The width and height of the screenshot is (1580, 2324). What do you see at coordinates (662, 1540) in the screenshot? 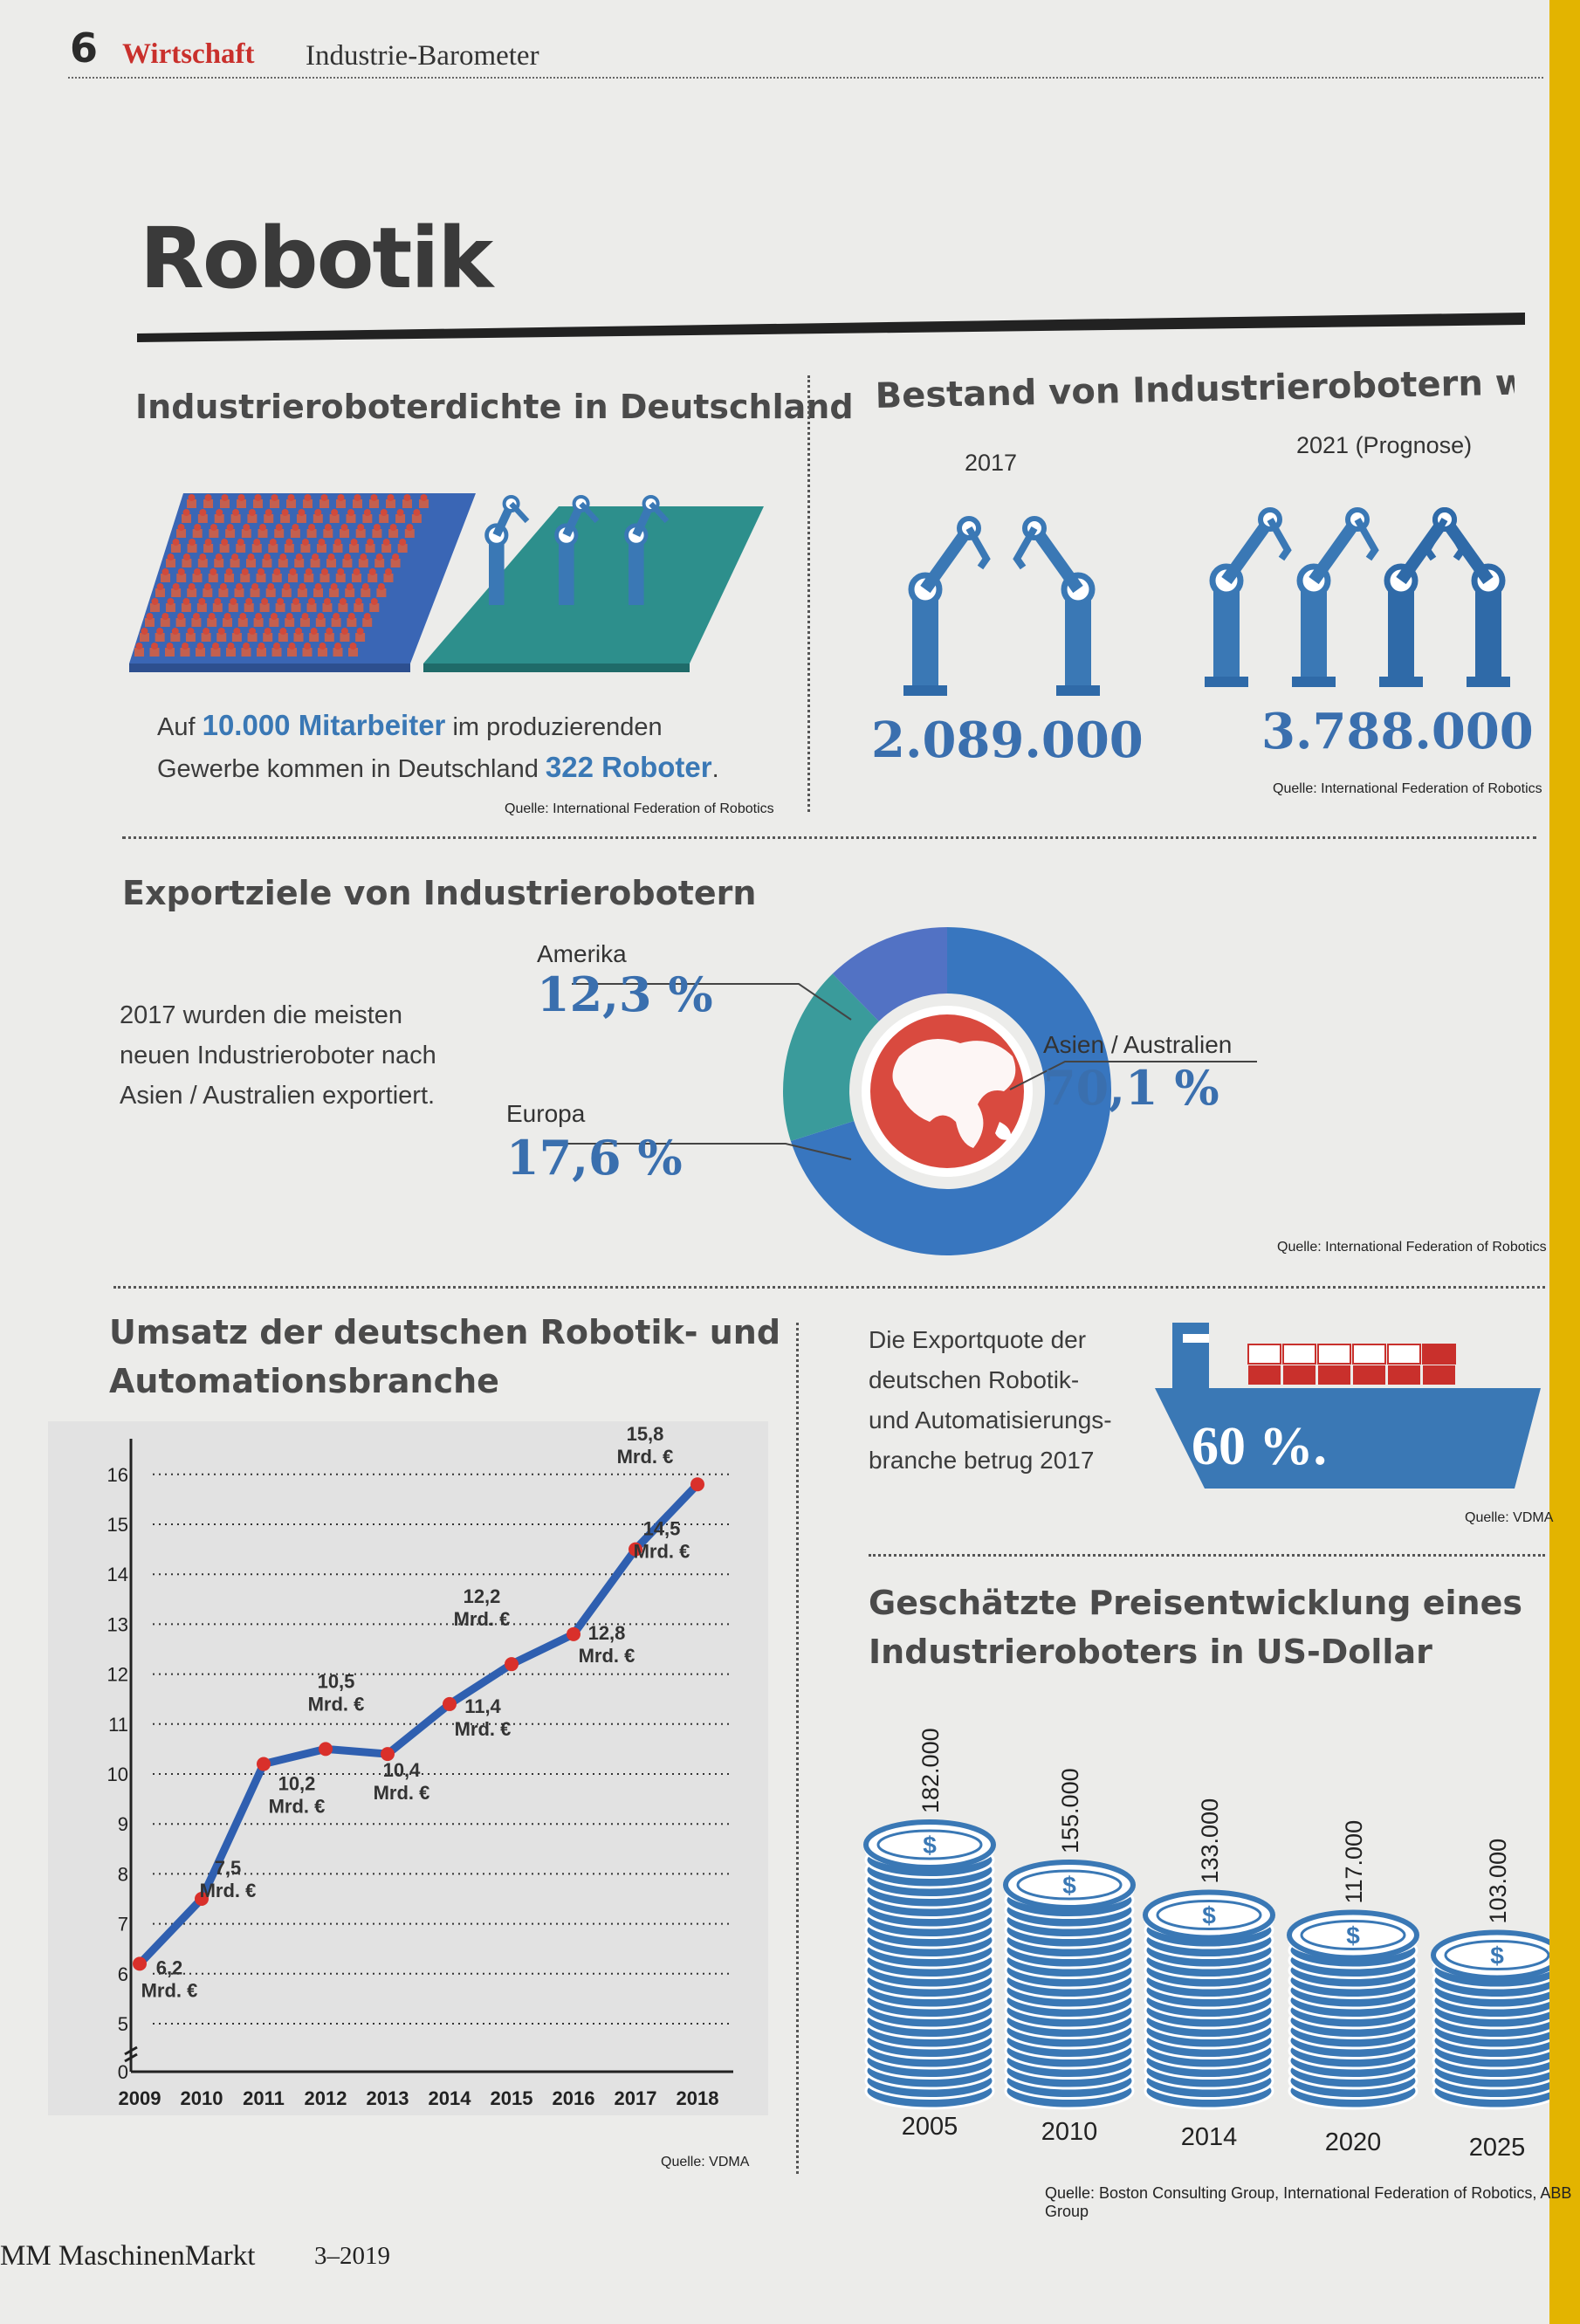
I see `data-label: 14,5 Mrd. €` at bounding box center [662, 1540].